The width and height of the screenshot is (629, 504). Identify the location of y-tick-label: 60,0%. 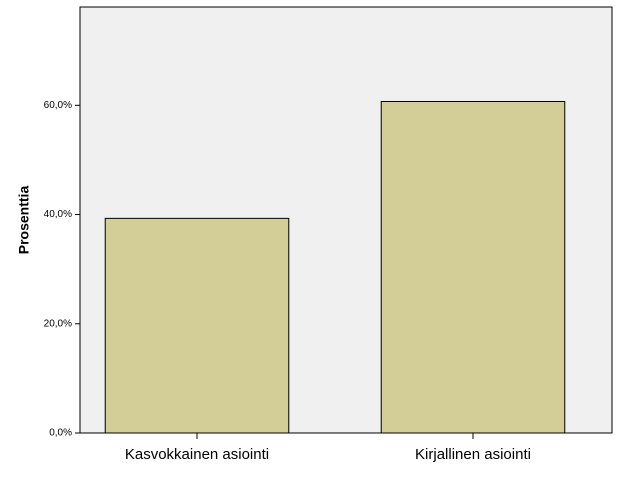
(58, 105).